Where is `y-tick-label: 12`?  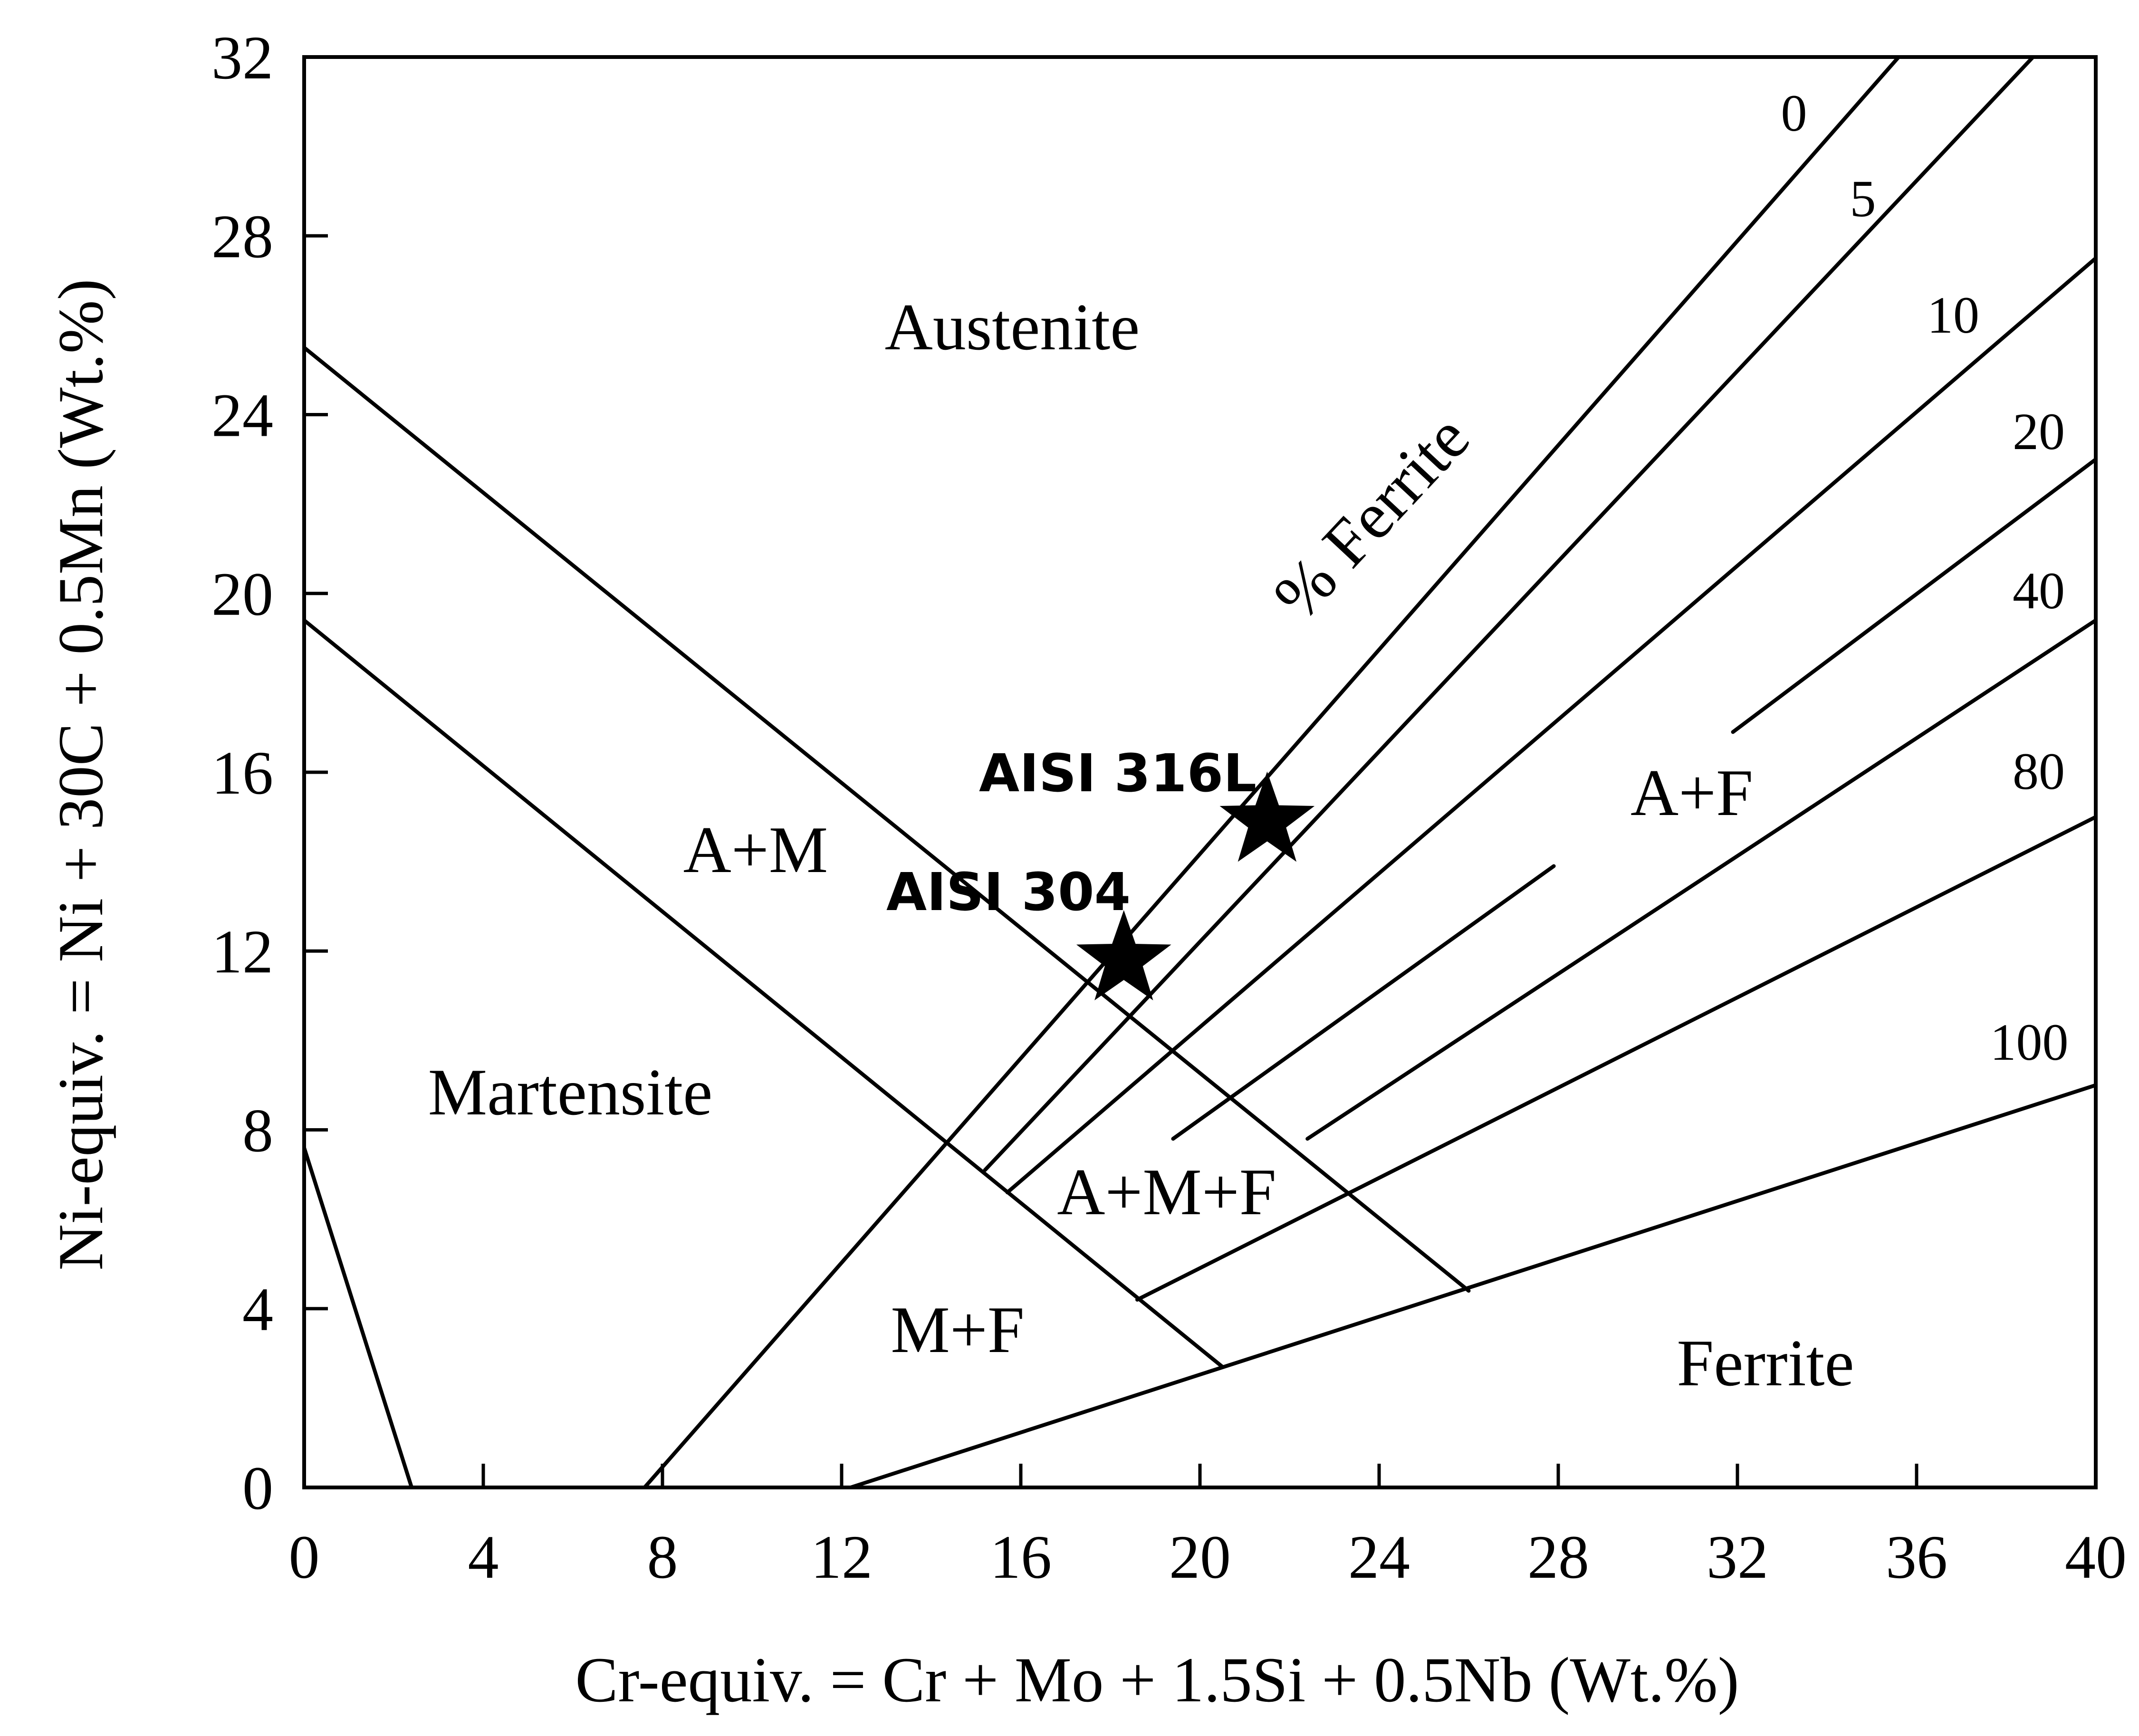 y-tick-label: 12 is located at coordinates (242, 952).